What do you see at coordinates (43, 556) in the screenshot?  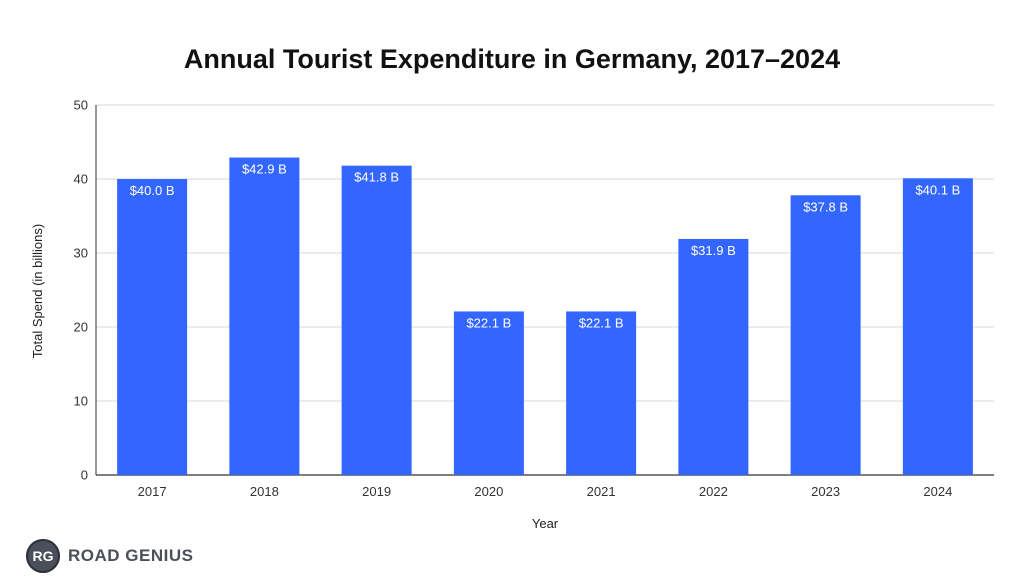 I see `logo-badge-icon: RG` at bounding box center [43, 556].